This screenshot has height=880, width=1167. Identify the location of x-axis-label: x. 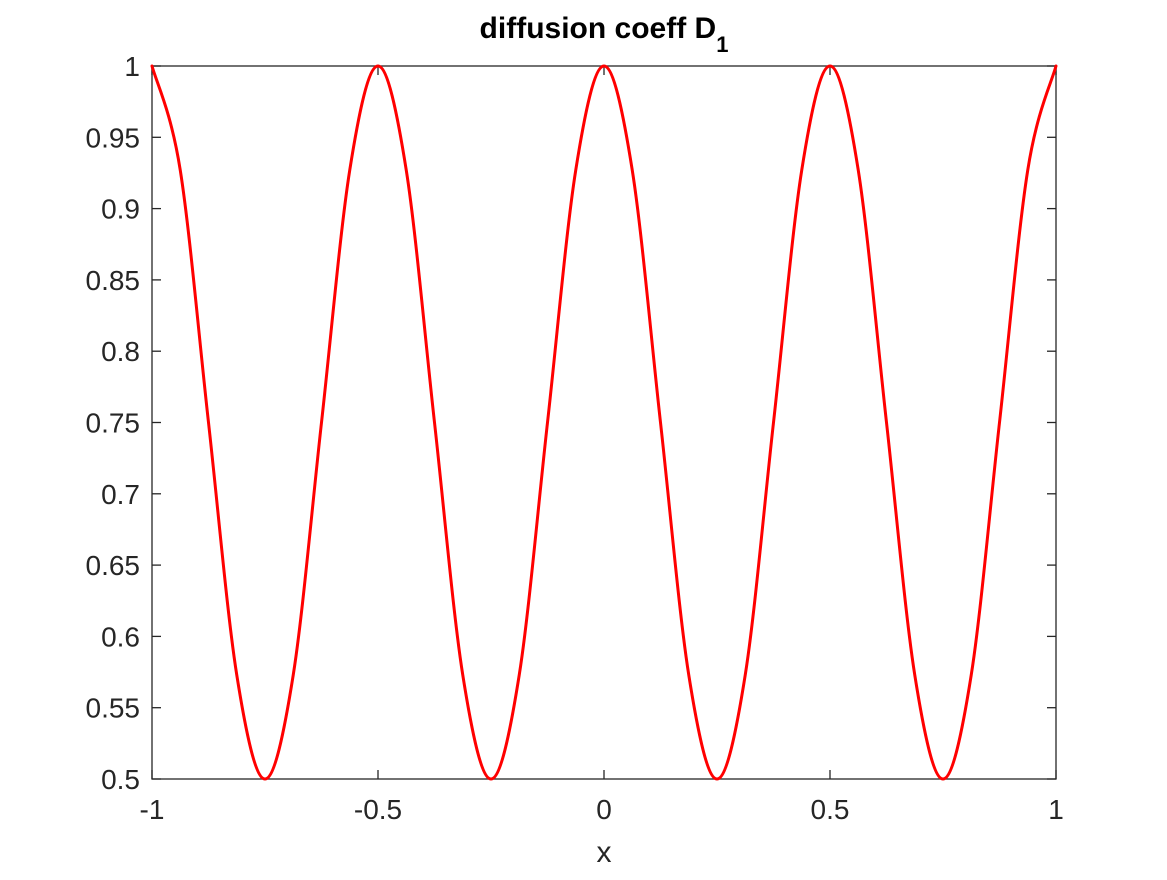
(604, 852).